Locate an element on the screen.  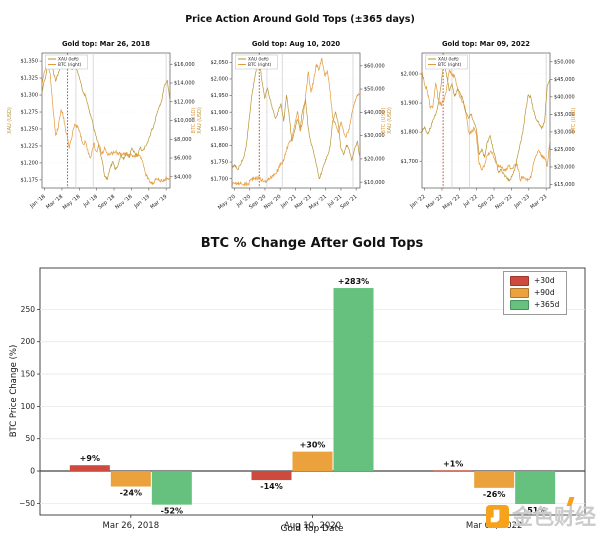
y-tick-label-left: $1,300 is located at coordinates (30, 96).